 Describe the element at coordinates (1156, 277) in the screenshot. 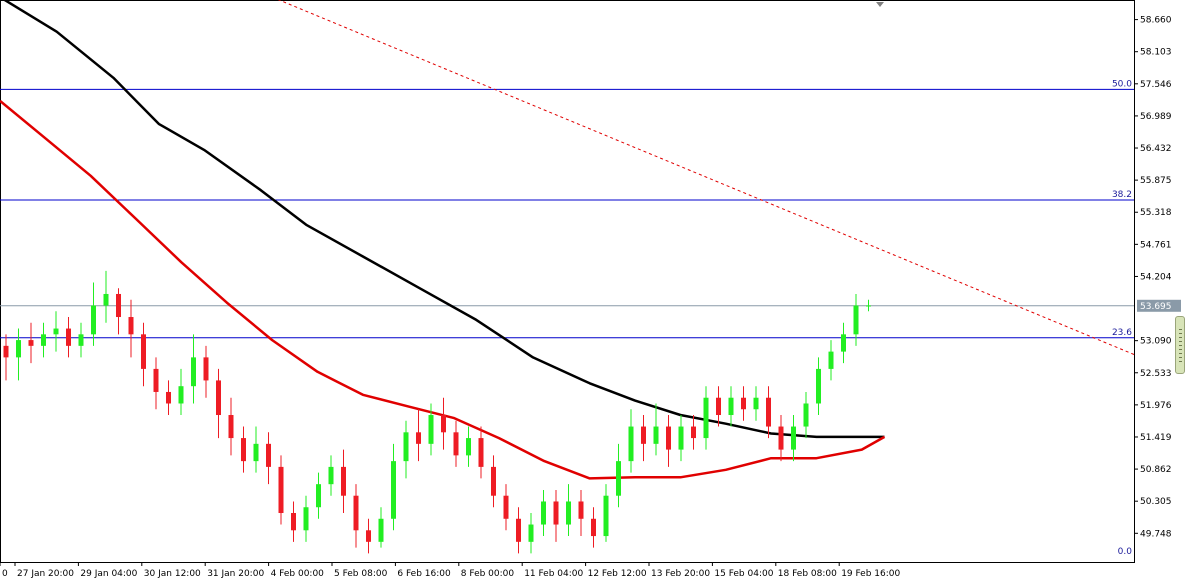

I see `price-tick-label: 54.204` at that location.